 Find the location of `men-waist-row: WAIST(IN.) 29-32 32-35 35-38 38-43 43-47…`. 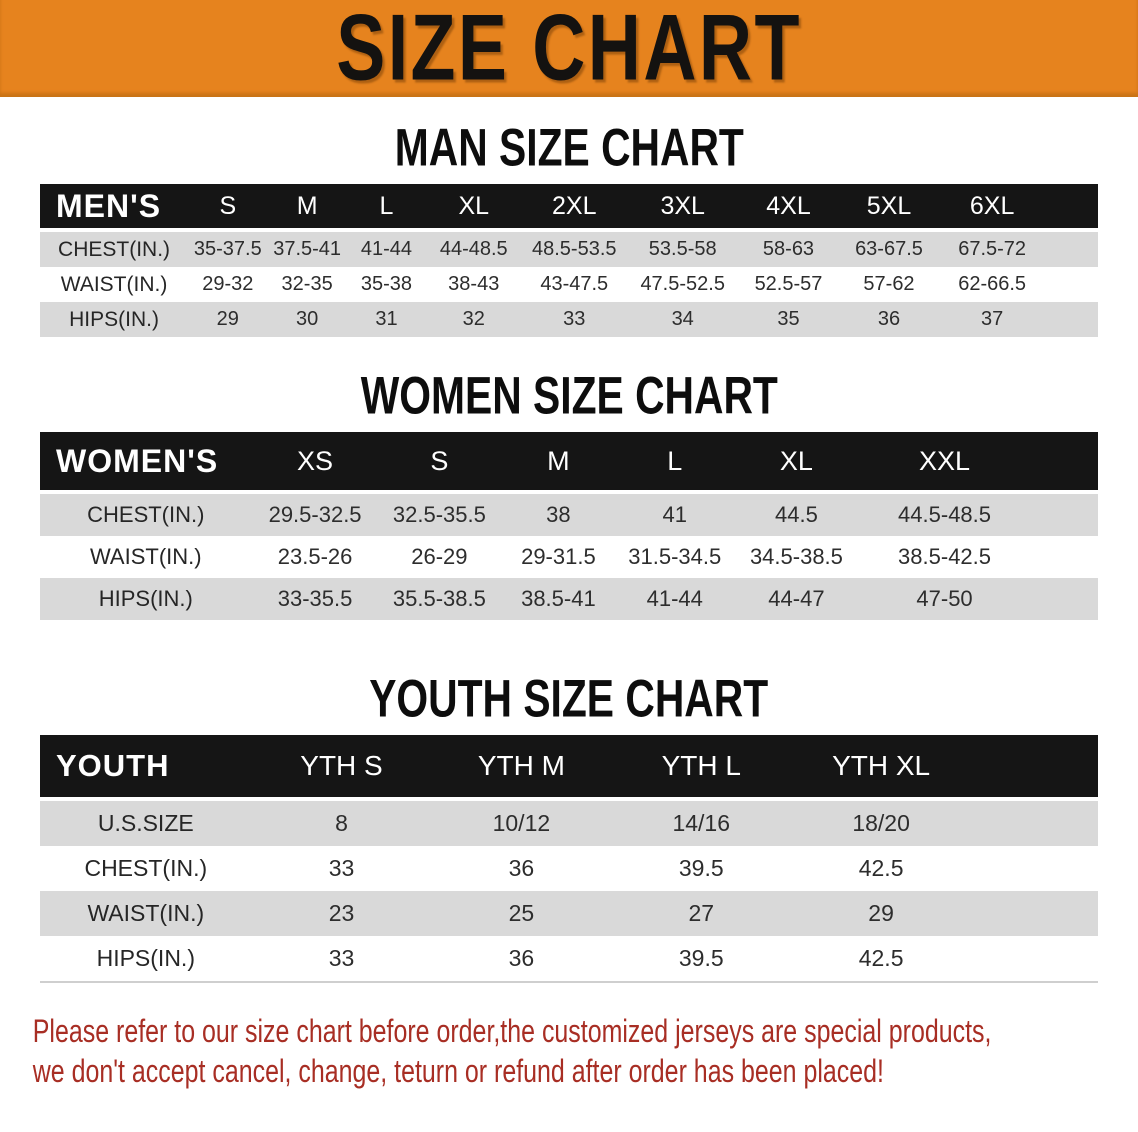

men-waist-row: WAIST(IN.) 29-32 32-35 35-38 38-43 43-47… is located at coordinates (569, 284).